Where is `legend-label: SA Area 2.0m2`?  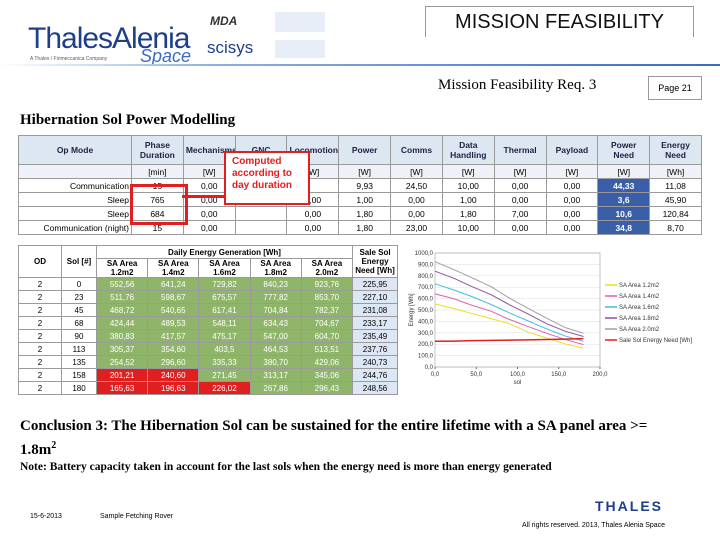
legend-label: SA Area 2.0m2 is located at coordinates (639, 330).